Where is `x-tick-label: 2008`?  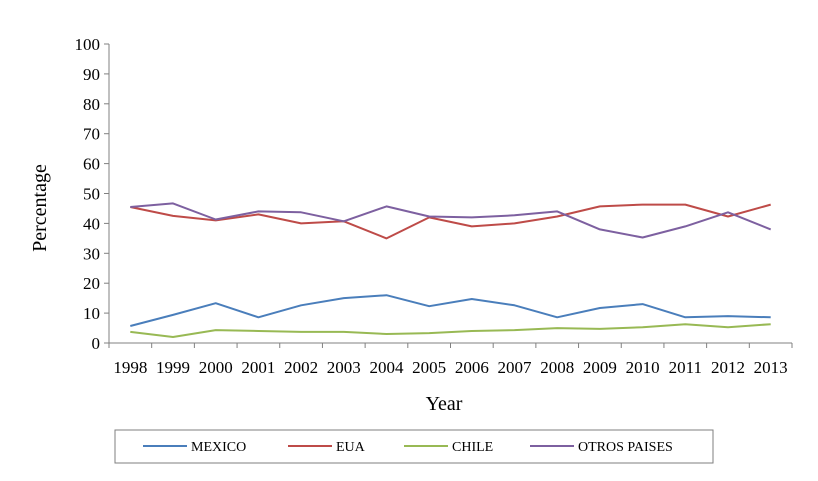 x-tick-label: 2008 is located at coordinates (557, 367).